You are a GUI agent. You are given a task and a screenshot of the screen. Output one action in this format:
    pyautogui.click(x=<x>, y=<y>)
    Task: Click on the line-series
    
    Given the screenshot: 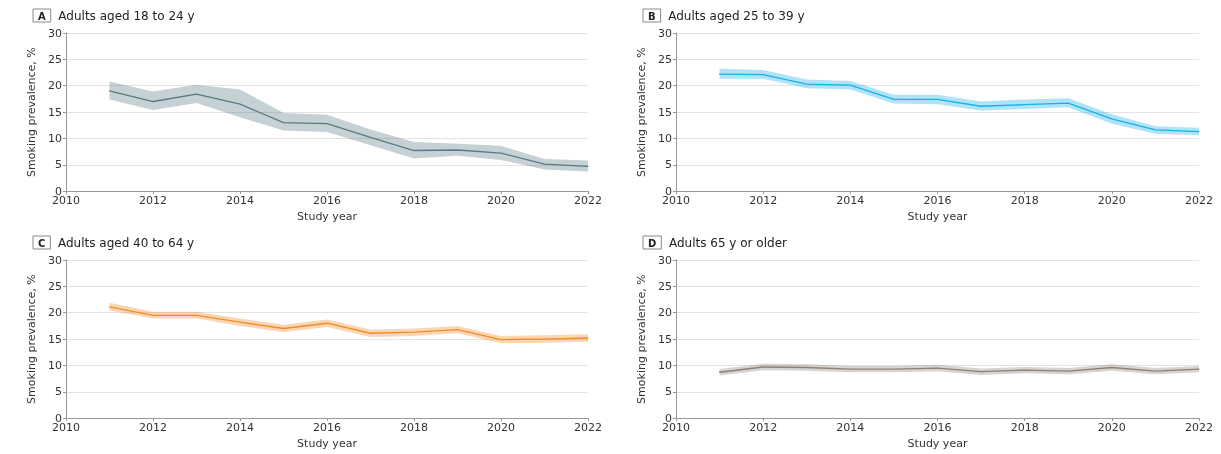 What is the action you would take?
    pyautogui.click(x=348, y=128)
    